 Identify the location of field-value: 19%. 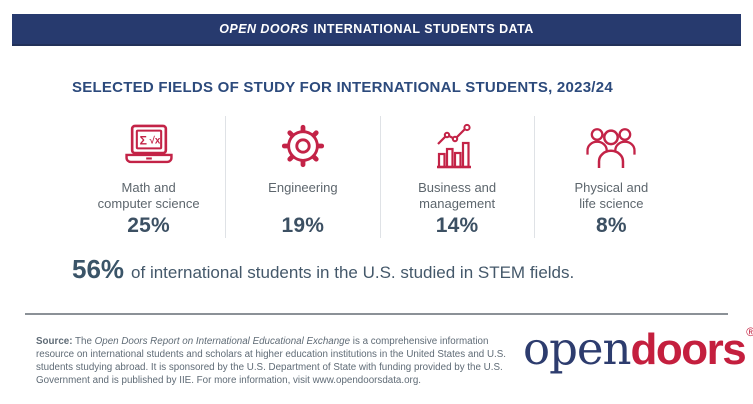
(303, 225).